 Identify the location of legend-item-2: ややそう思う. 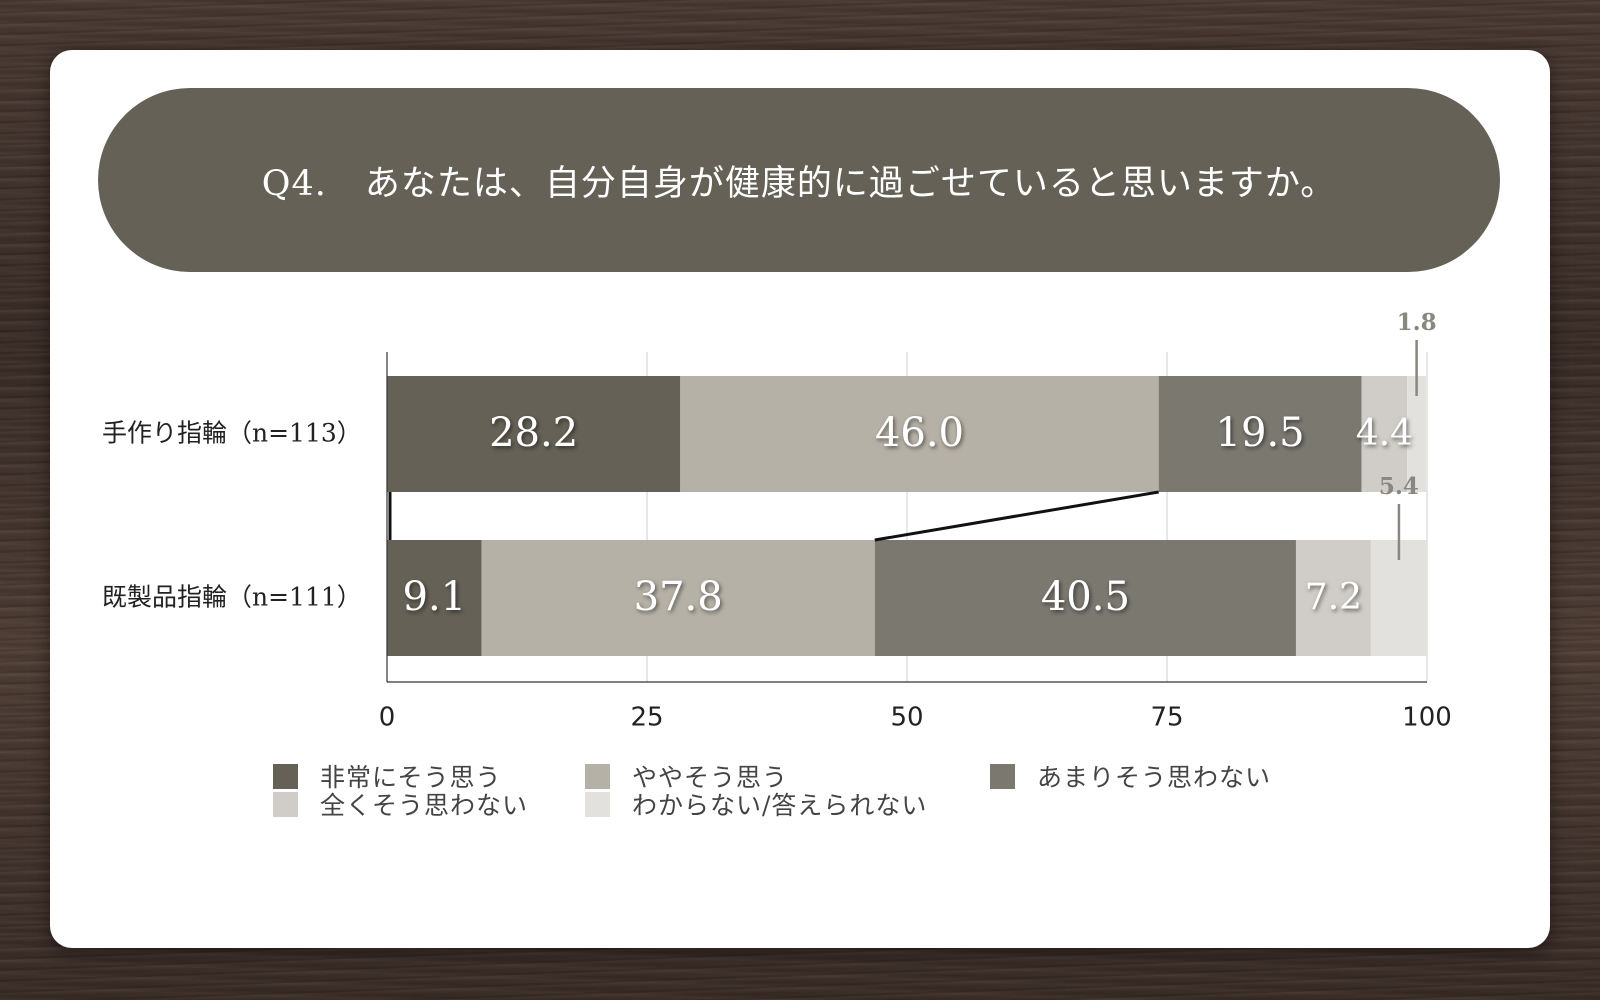
(686, 777).